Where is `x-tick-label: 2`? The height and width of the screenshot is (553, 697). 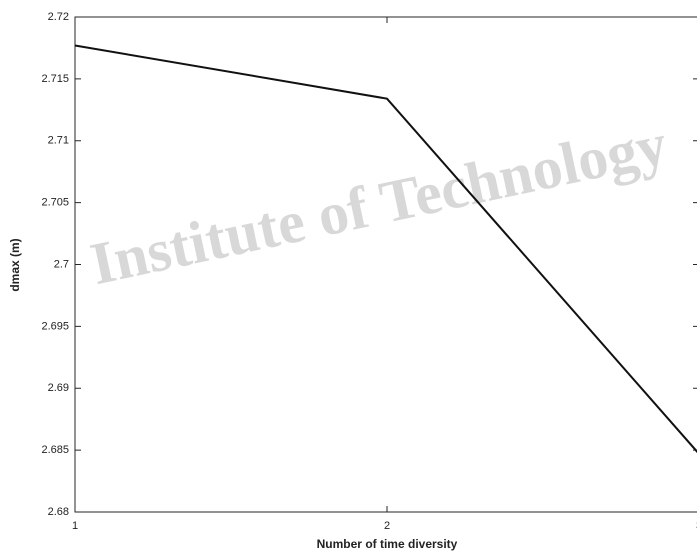 x-tick-label: 2 is located at coordinates (387, 526).